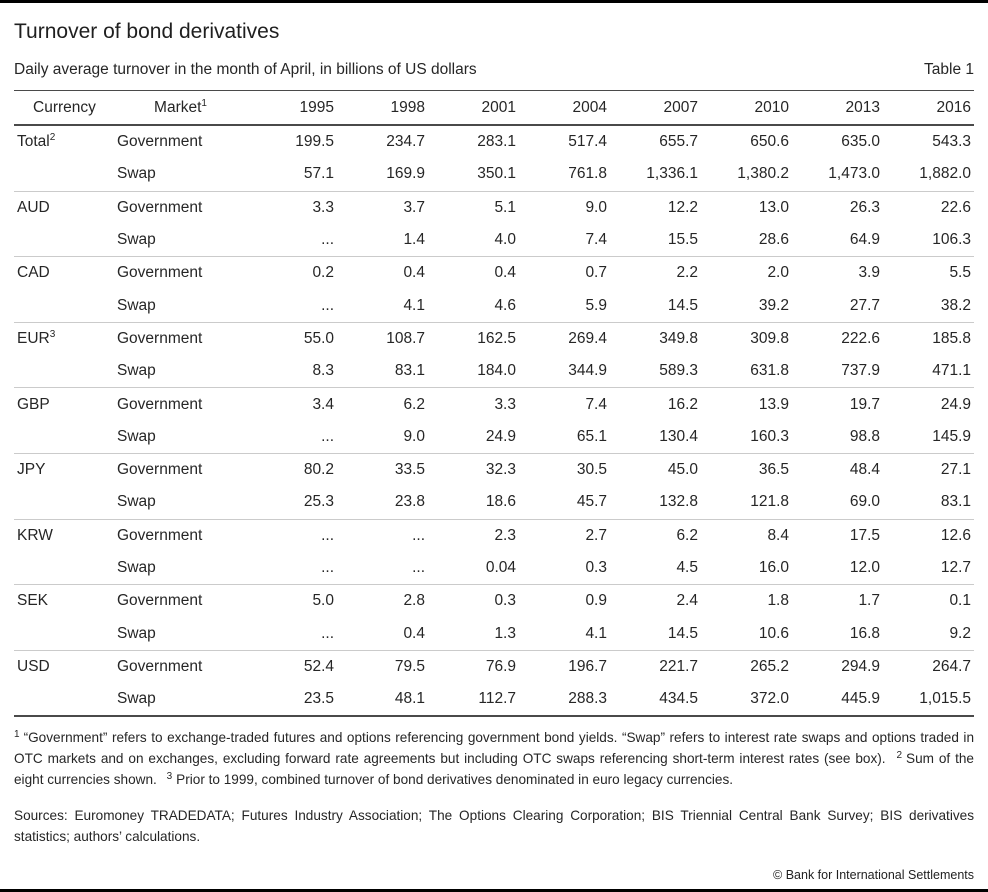  Describe the element at coordinates (864, 240) in the screenshot. I see `cell-value: 64.9` at that location.